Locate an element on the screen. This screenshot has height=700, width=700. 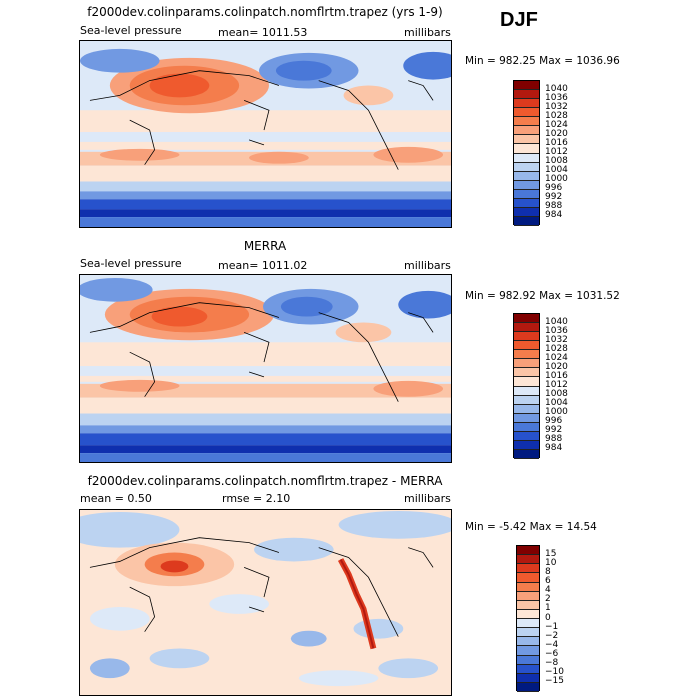
colorbar-2-tick-label: 988 is located at coordinates (554, 439).